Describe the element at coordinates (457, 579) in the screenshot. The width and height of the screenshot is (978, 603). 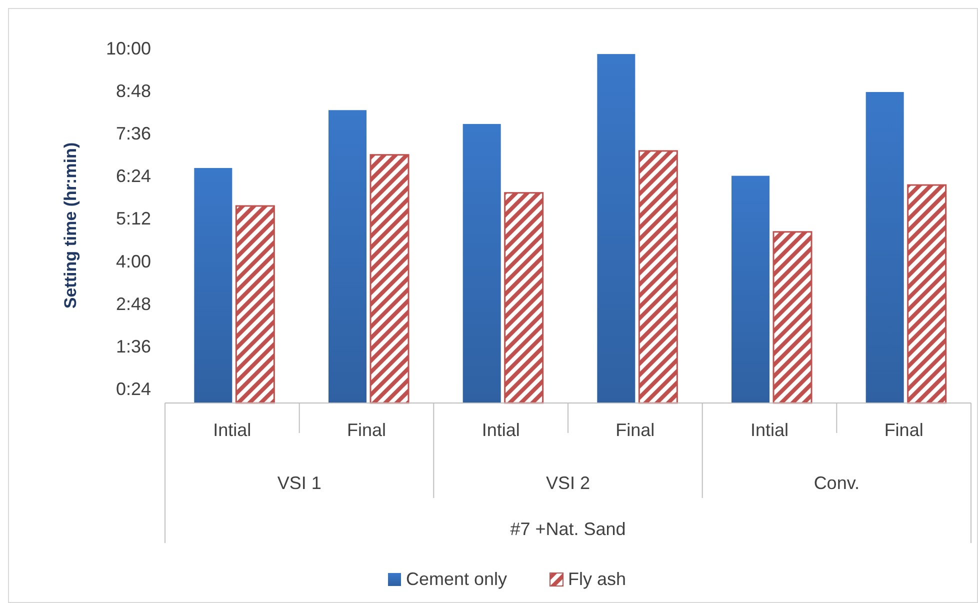
I see `legend-label: Cement only` at that location.